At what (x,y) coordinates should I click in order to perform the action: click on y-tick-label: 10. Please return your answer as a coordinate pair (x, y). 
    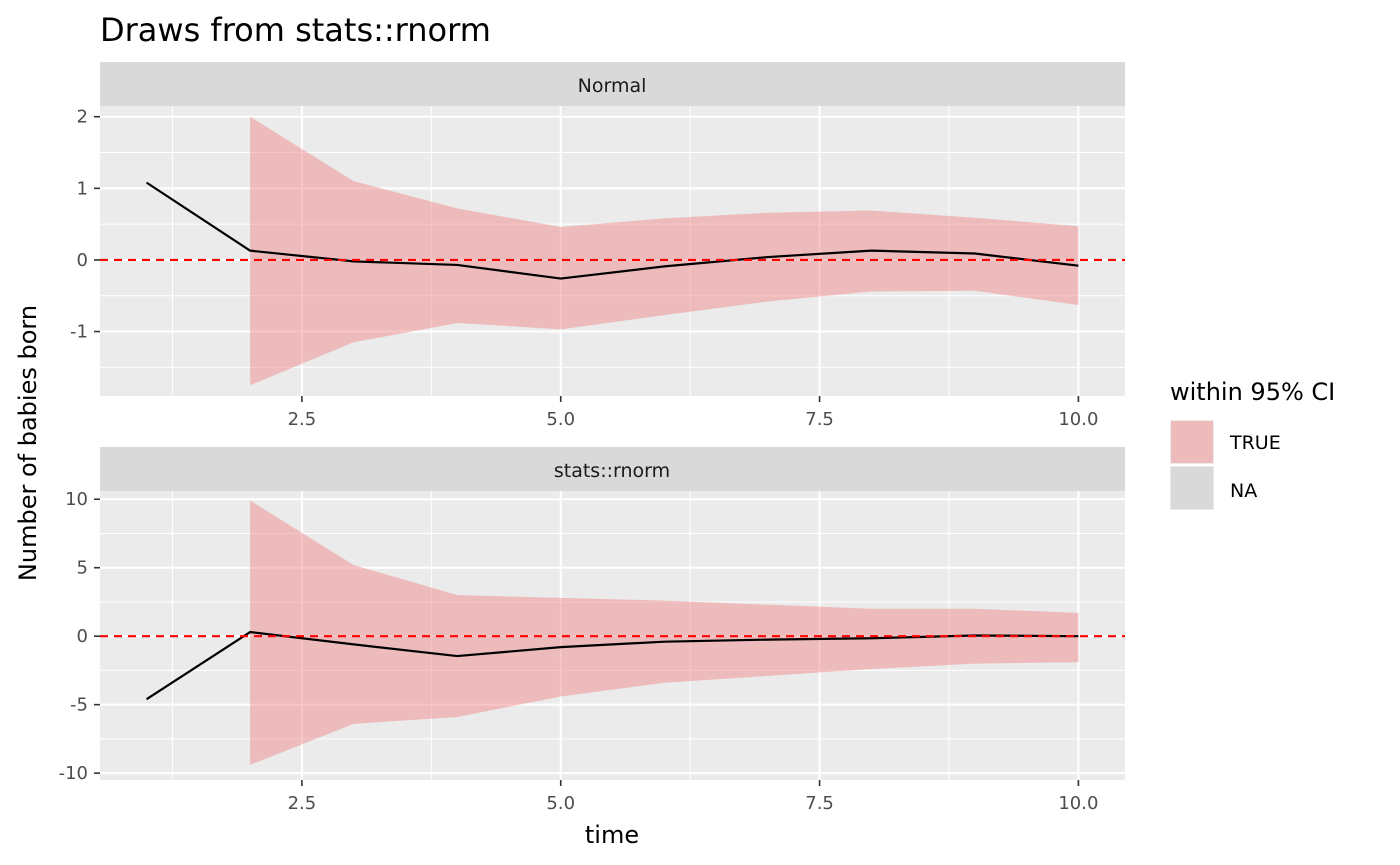
    Looking at the image, I should click on (76, 499).